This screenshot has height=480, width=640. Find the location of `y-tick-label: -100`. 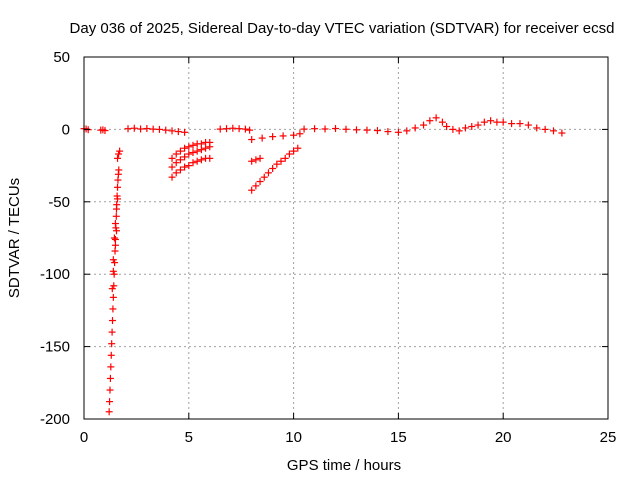

y-tick-label: -100 is located at coordinates (55, 274).